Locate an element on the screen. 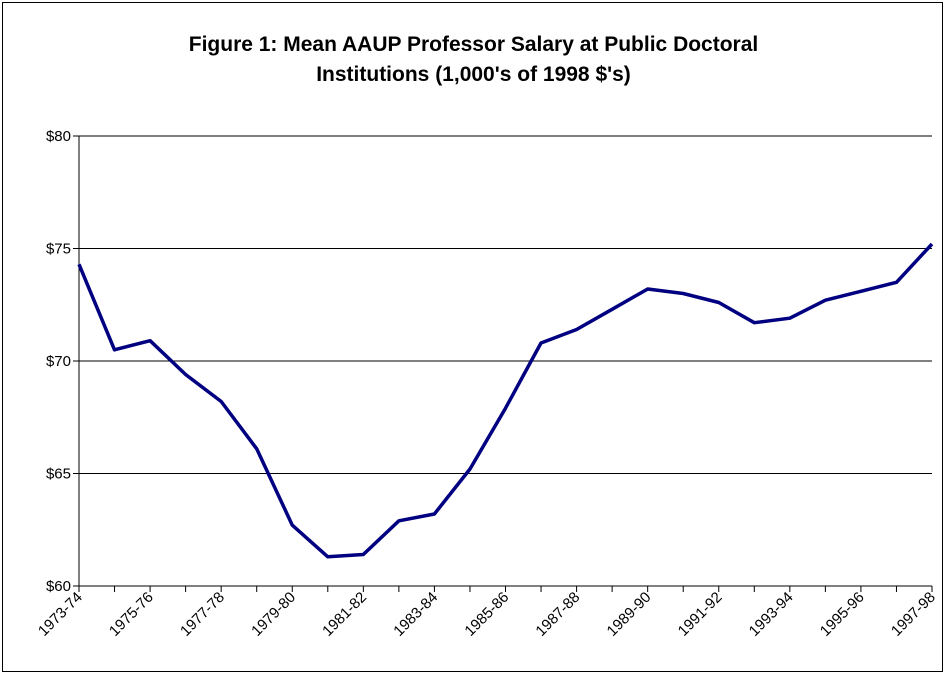 Image resolution: width=947 pixels, height=676 pixels. x-tick-label: 1989-90 is located at coordinates (629, 614).